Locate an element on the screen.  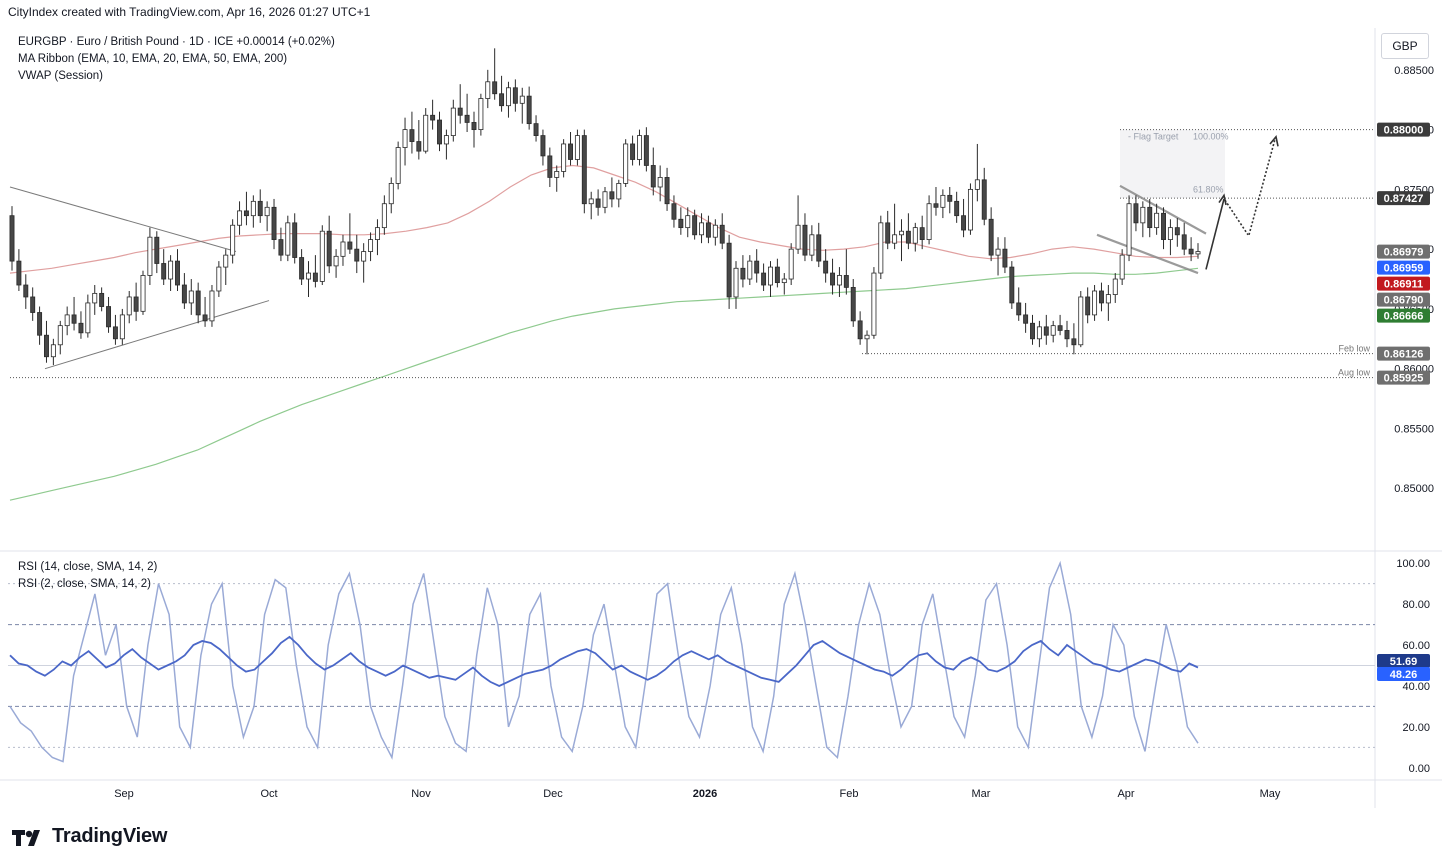
rsi-tick-label: 60.00 is located at coordinates (1416, 646).